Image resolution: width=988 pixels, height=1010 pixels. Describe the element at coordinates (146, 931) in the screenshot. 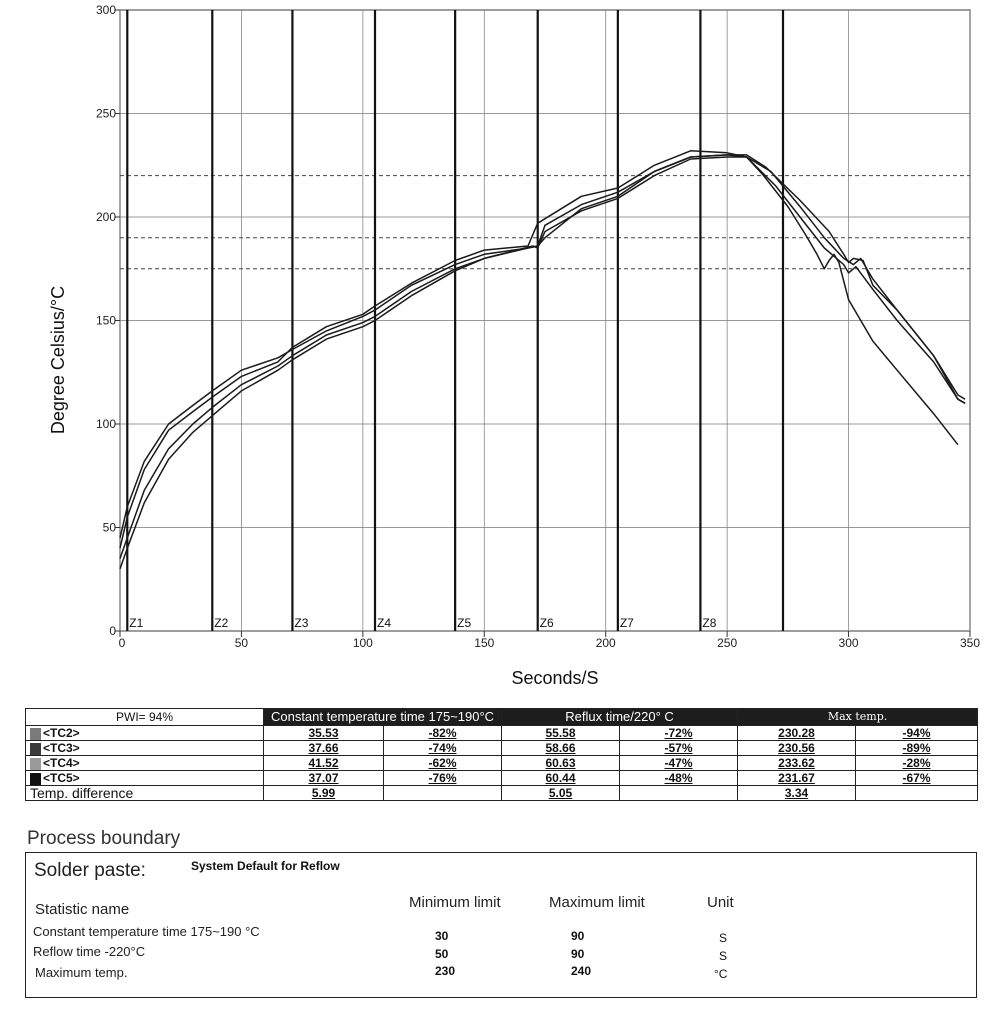

I see `statistic-name: Constant temperature time 175~190 °C` at that location.